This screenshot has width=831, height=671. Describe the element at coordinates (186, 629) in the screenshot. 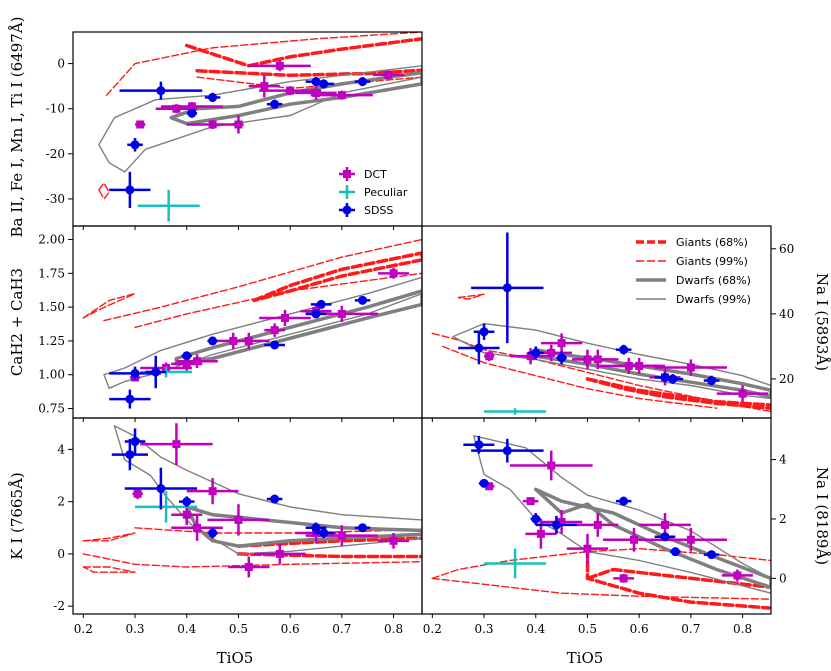

I see `x-tick-label-ki-2: 0.4` at that location.